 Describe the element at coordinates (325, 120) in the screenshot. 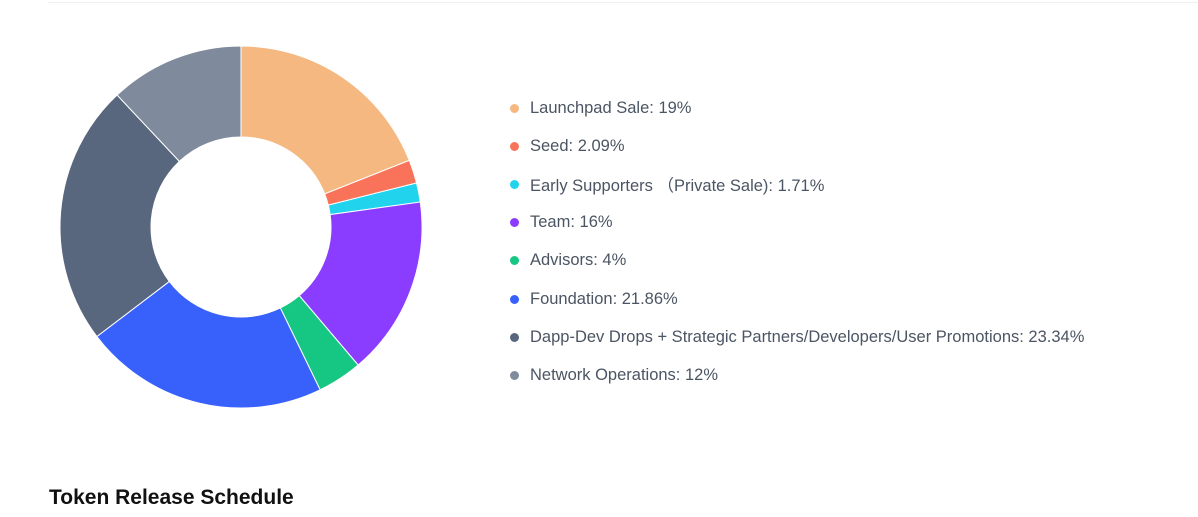

I see `donut-slice-launchpad-sale` at that location.